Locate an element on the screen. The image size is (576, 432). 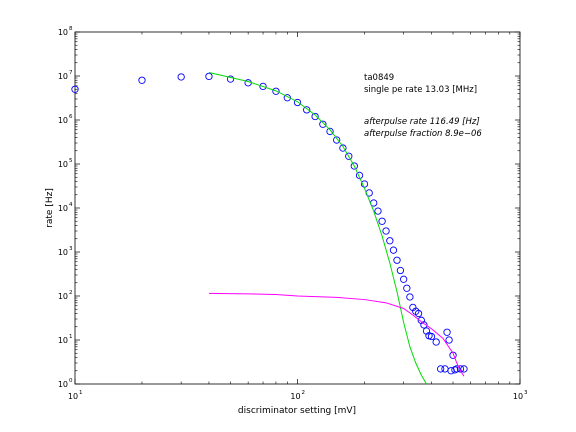
y-axis-label: rate [Hz] is located at coordinates (50, 208).